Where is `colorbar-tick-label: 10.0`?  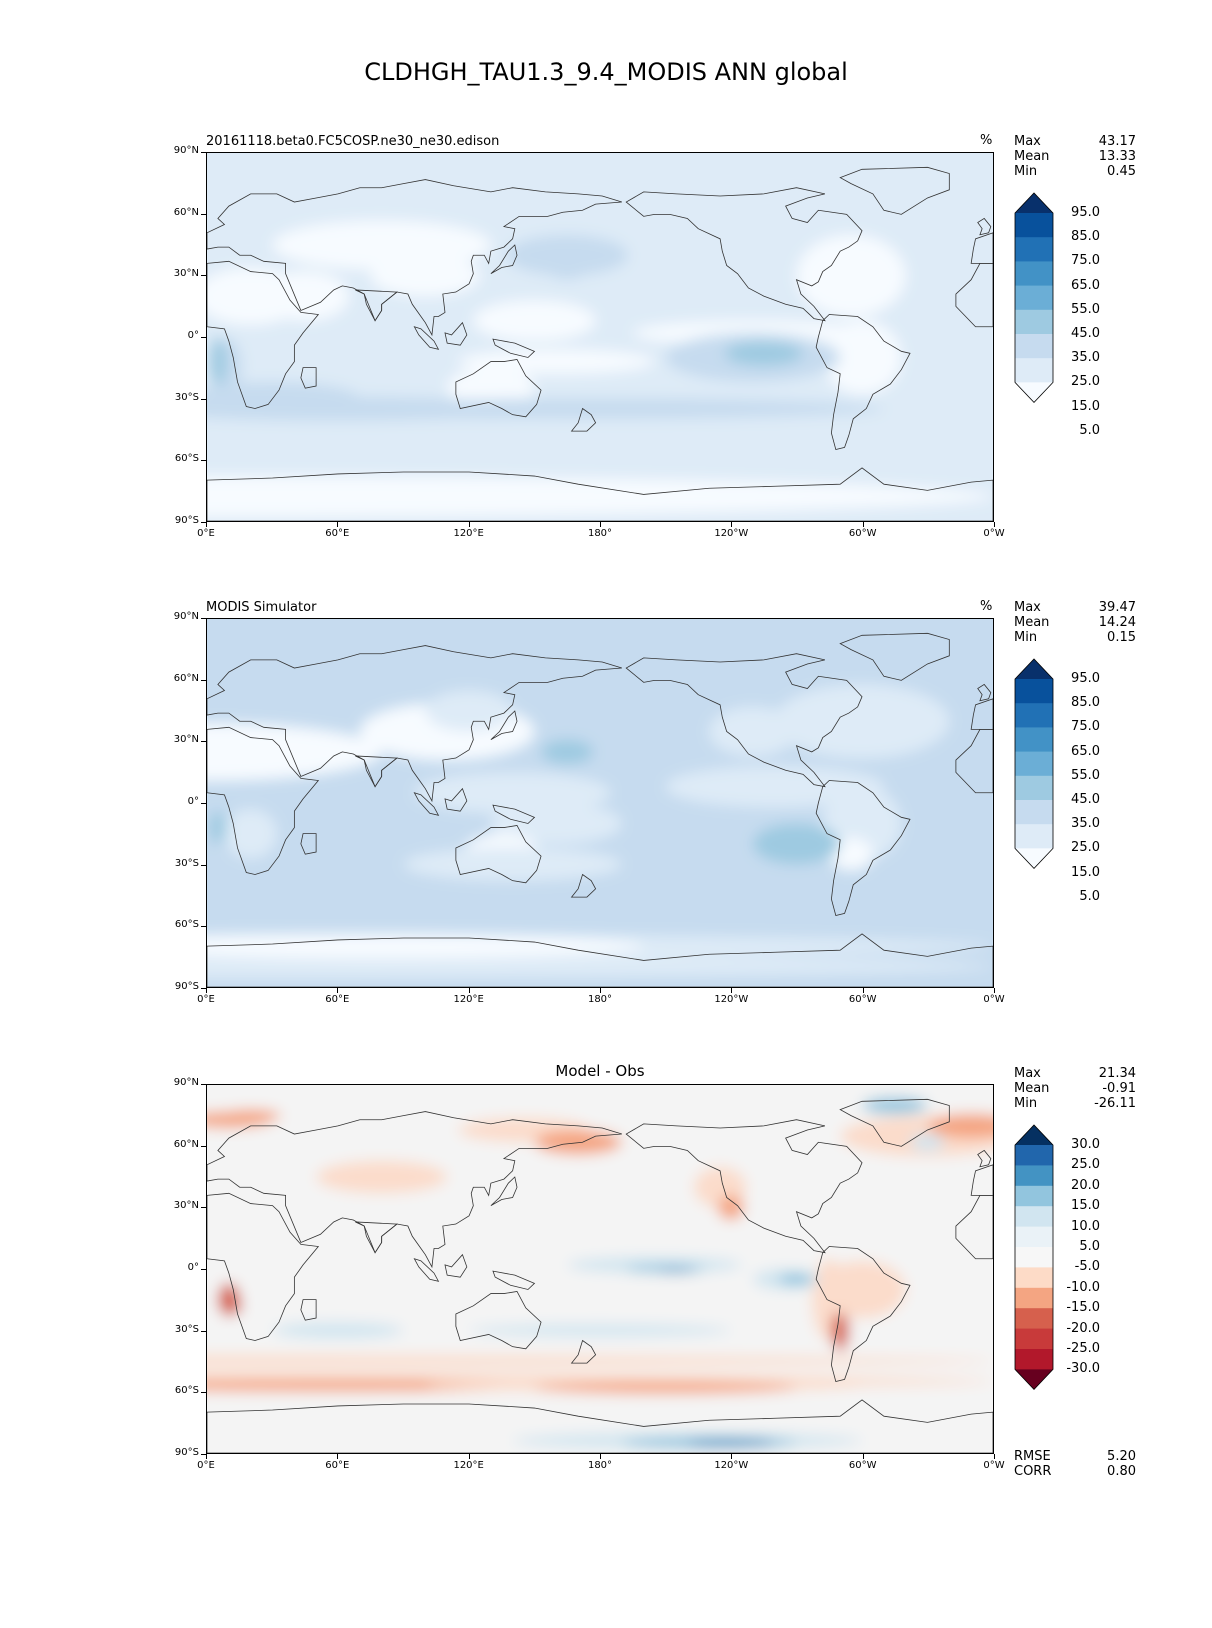 colorbar-tick-label: 10.0 is located at coordinates (1085, 1226).